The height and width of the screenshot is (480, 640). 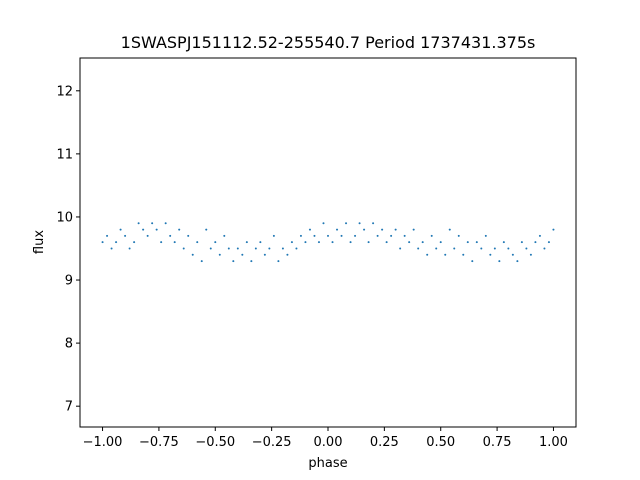 What do you see at coordinates (103, 442) in the screenshot?
I see `x-tick-label: −1.00` at bounding box center [103, 442].